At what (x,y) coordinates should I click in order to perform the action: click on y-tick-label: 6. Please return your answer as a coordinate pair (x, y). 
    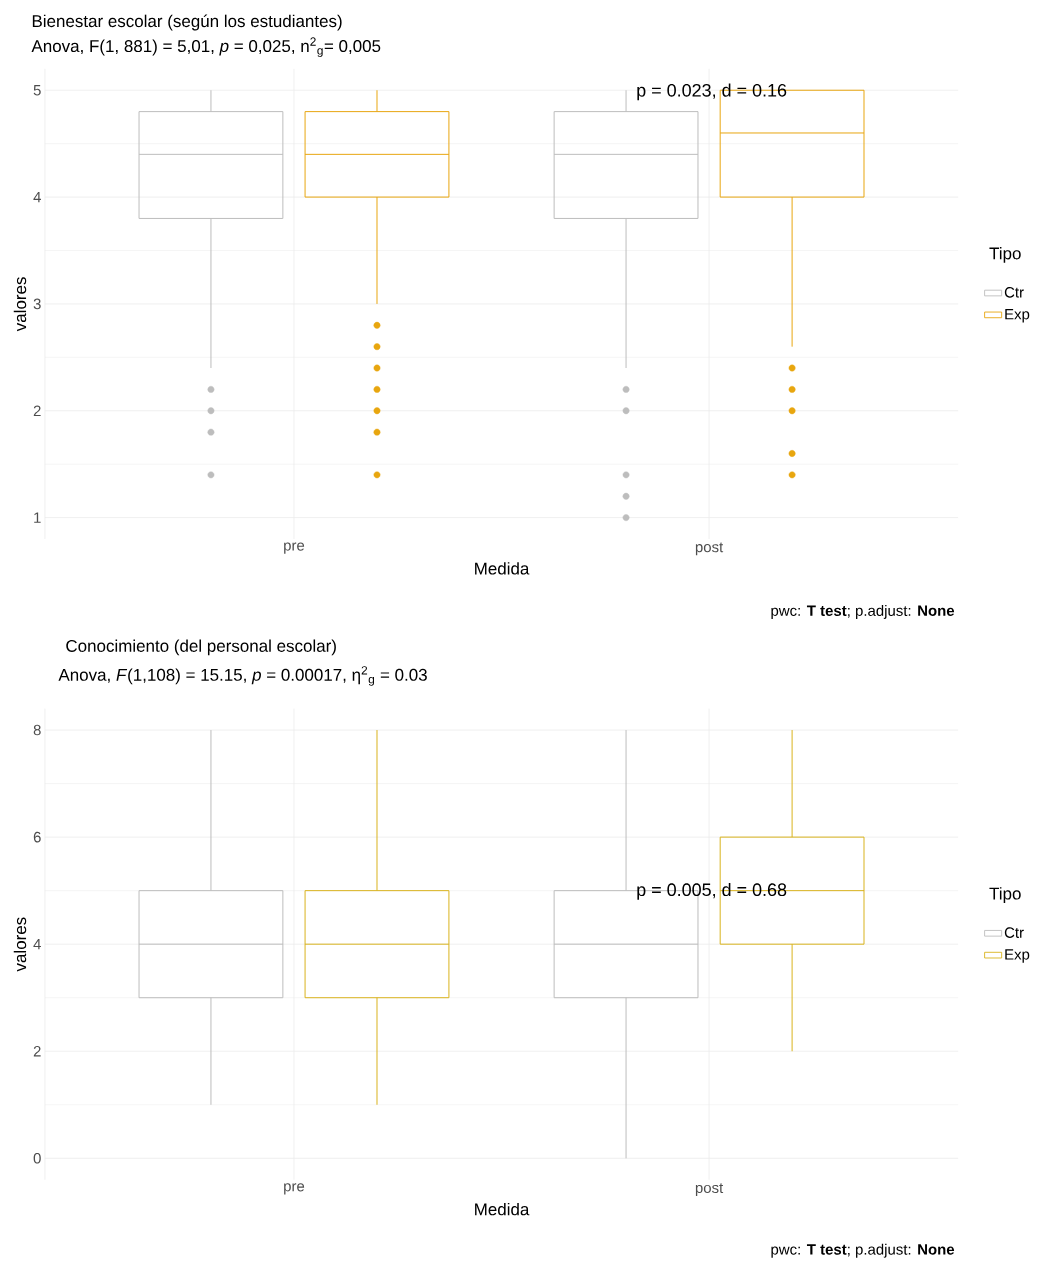
    Looking at the image, I should click on (37, 837).